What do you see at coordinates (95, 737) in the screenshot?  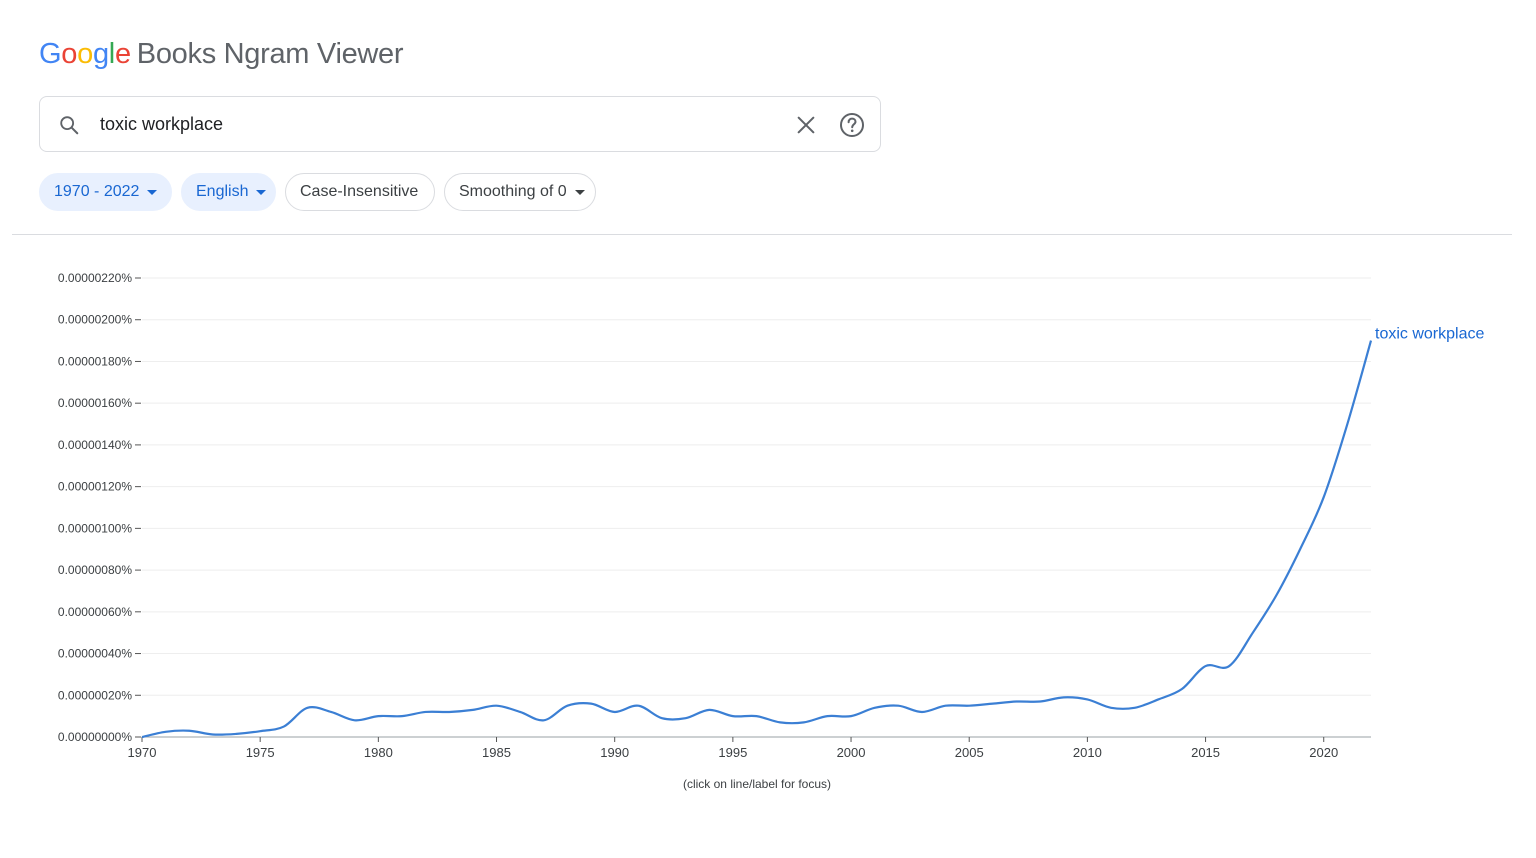 I see `y-tick-label: 0.00000000%` at bounding box center [95, 737].